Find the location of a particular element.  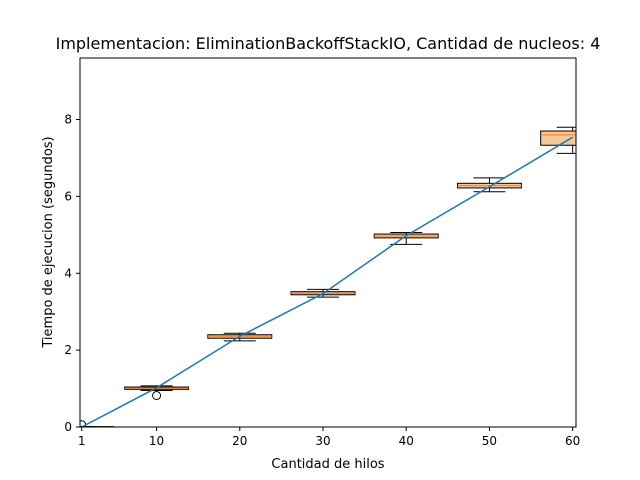

y-tick-label: 2 is located at coordinates (68, 350).